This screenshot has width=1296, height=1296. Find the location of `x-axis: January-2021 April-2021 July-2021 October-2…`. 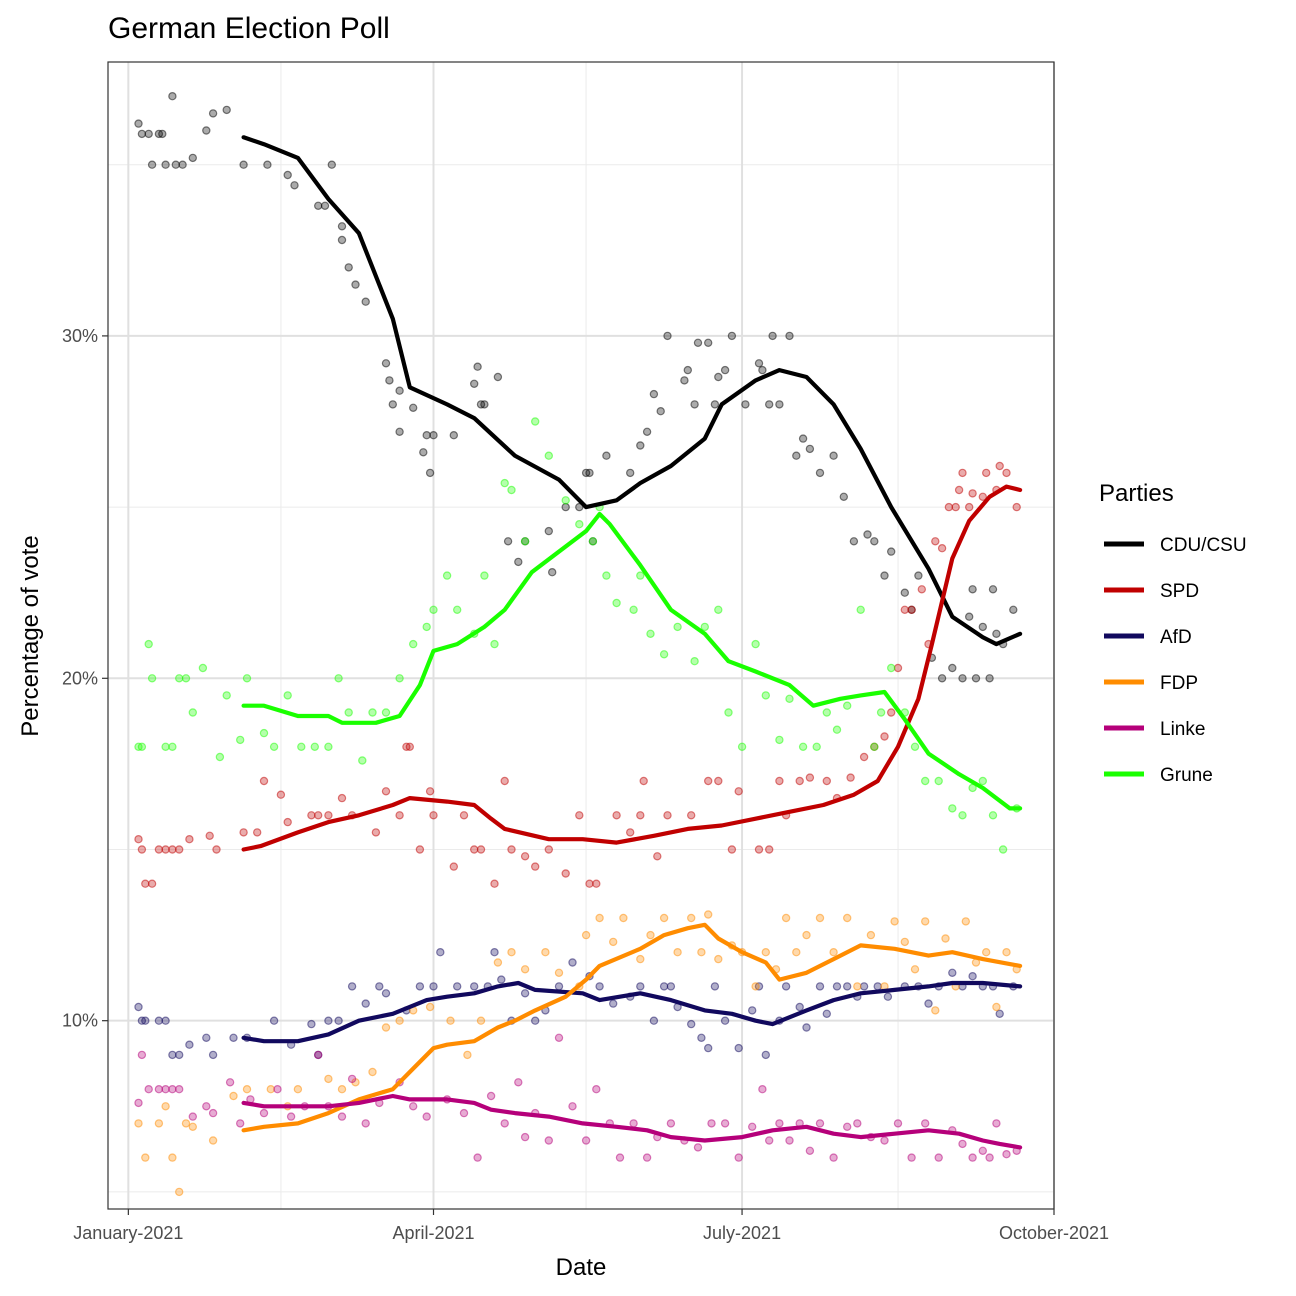

x-axis: January-2021 April-2021 July-2021 October-2… is located at coordinates (591, 1226).